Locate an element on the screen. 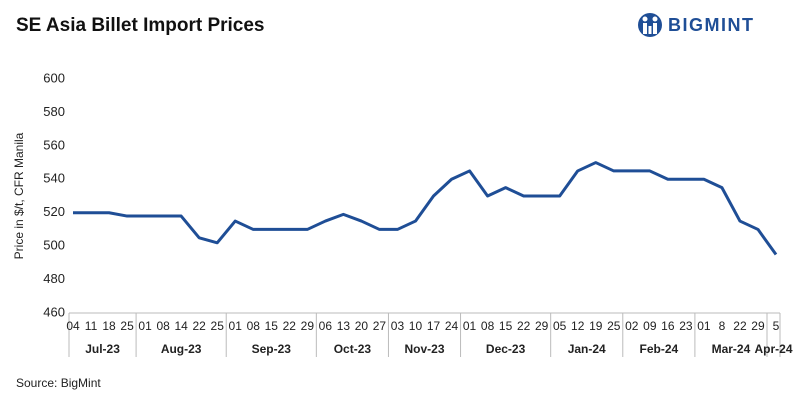 This screenshot has height=406, width=800. logo-text: BIGMINT is located at coordinates (711, 25).